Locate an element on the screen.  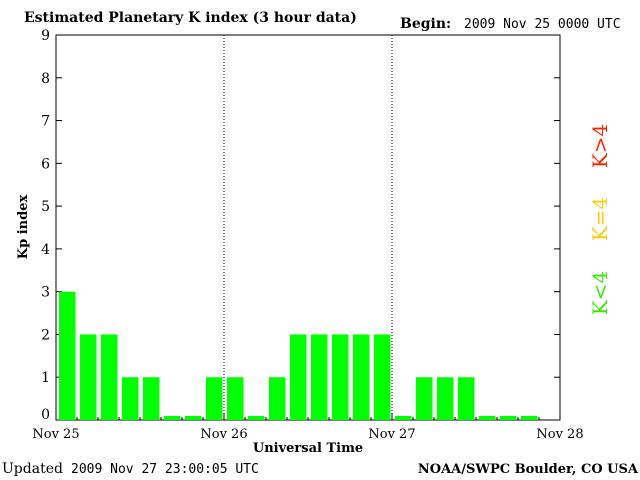
legend-label: K=4 is located at coordinates (600, 219).